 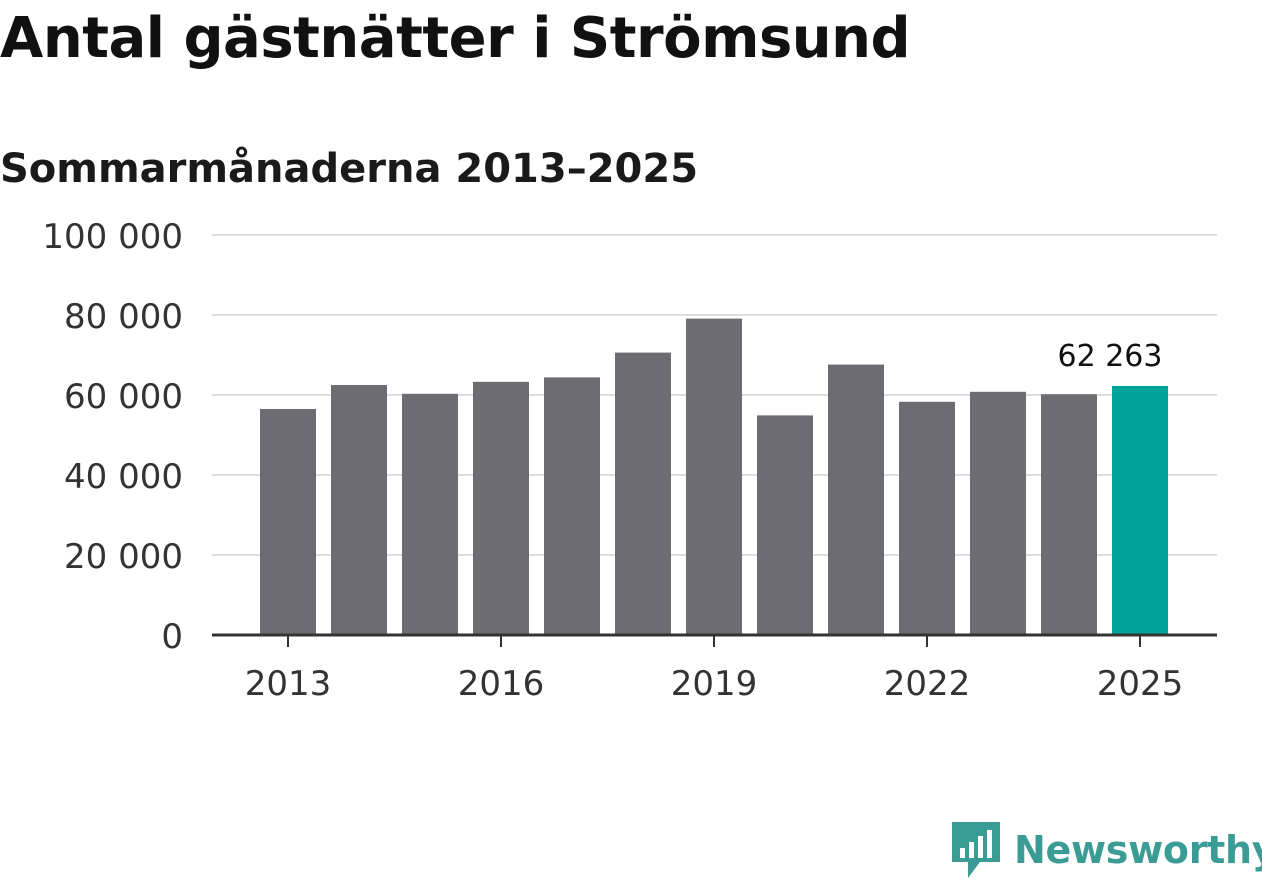 I want to click on chart-subtitle: Sommarmånaderna 2013–2025, so click(x=349, y=169).